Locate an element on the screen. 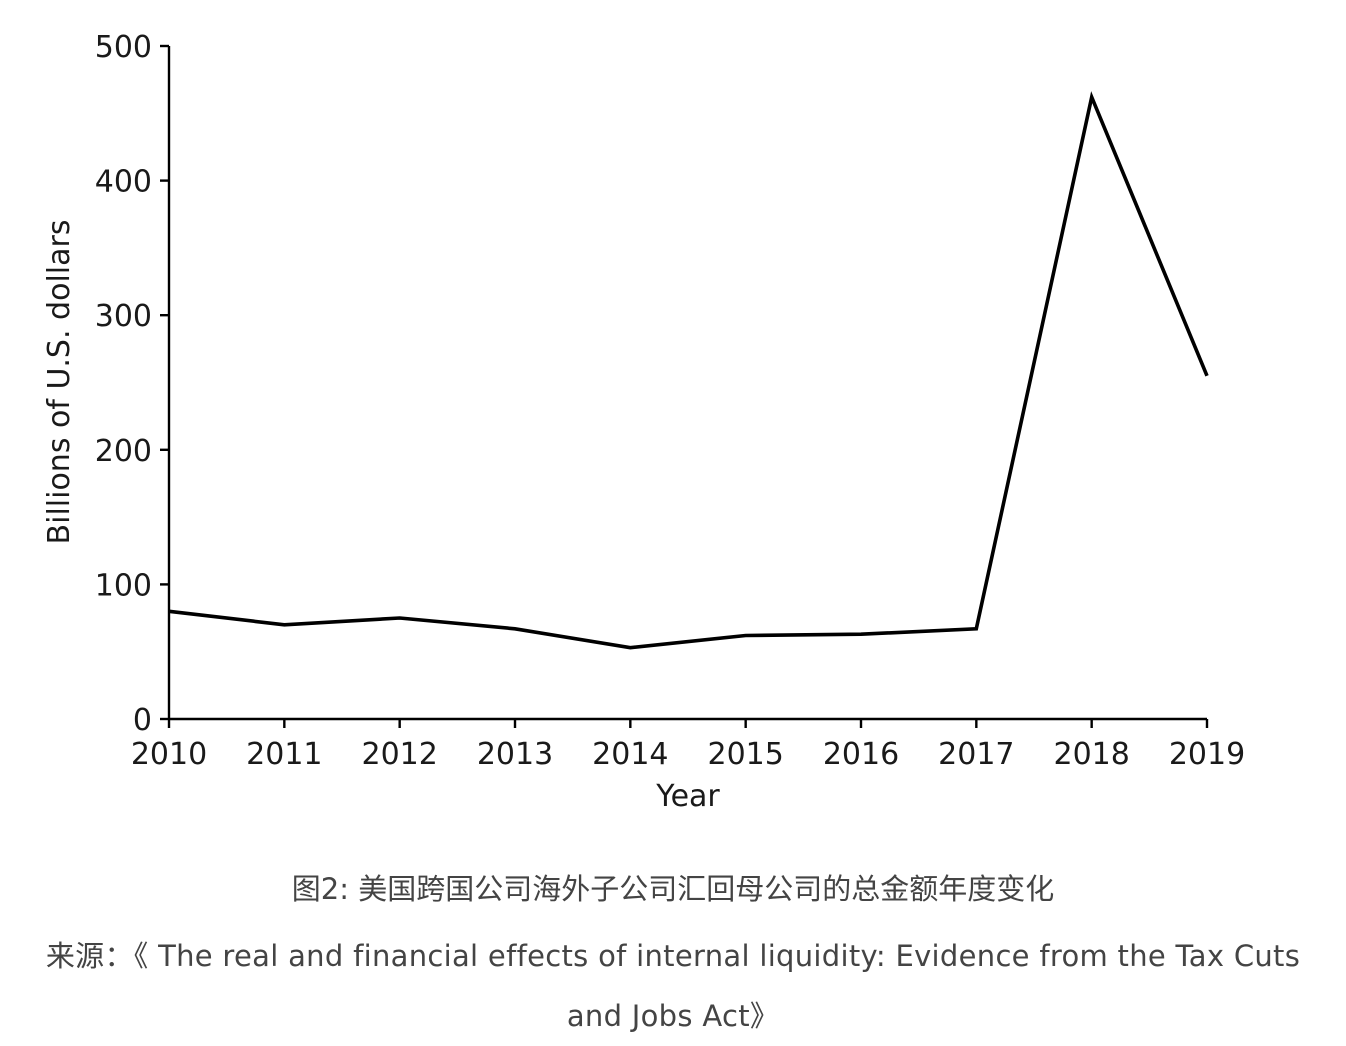  x-tick-label: 2018 is located at coordinates (1091, 754).